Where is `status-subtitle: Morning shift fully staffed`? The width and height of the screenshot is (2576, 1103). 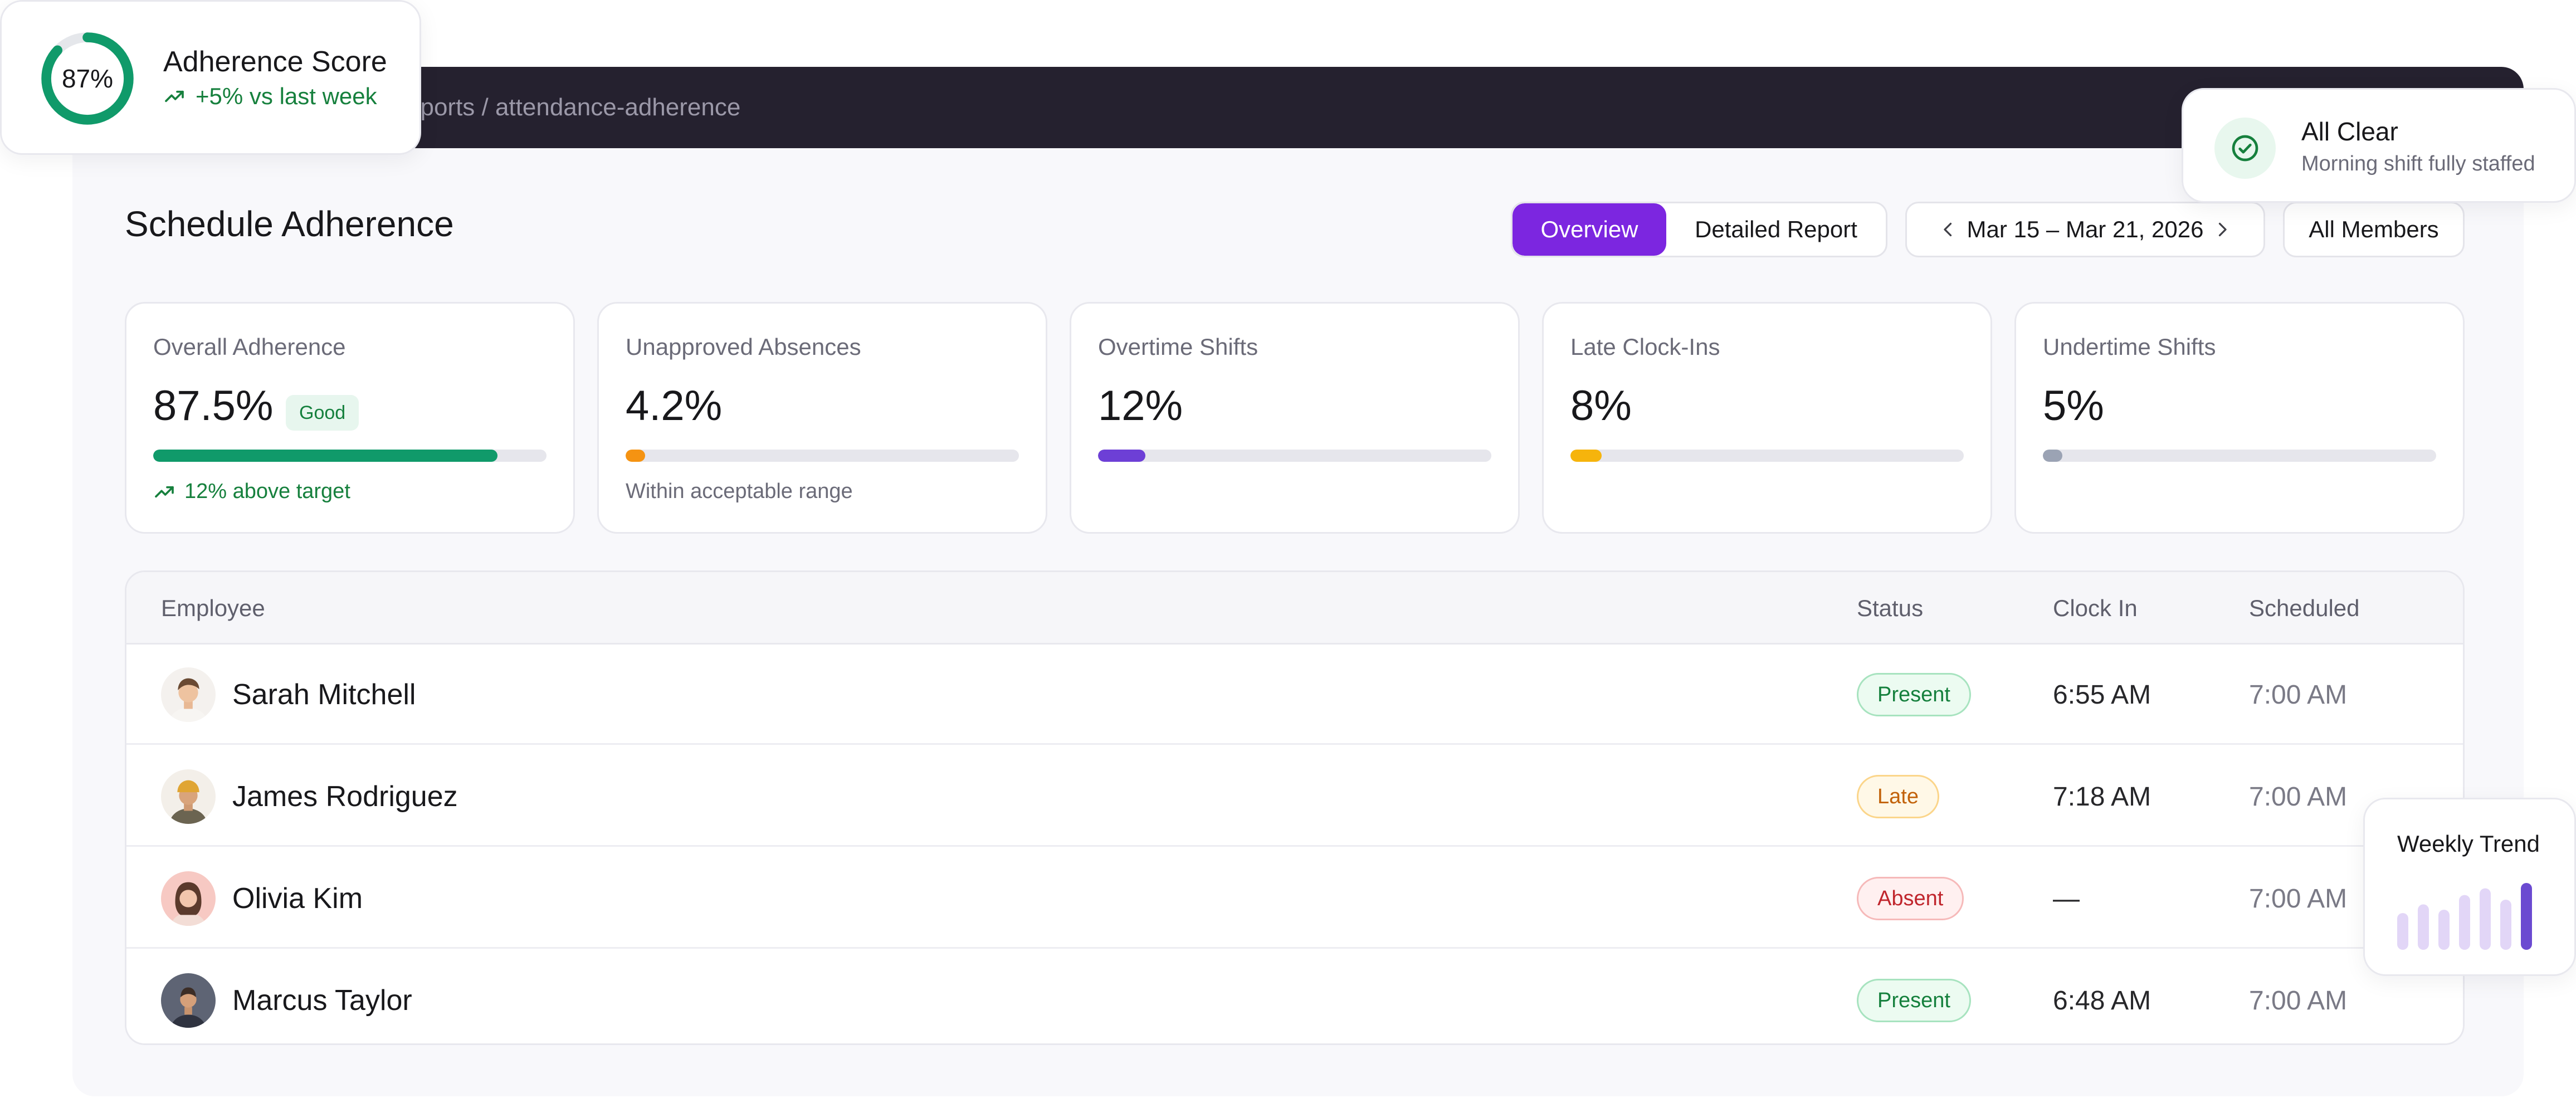
status-subtitle: Morning shift fully staffed is located at coordinates (2418, 163).